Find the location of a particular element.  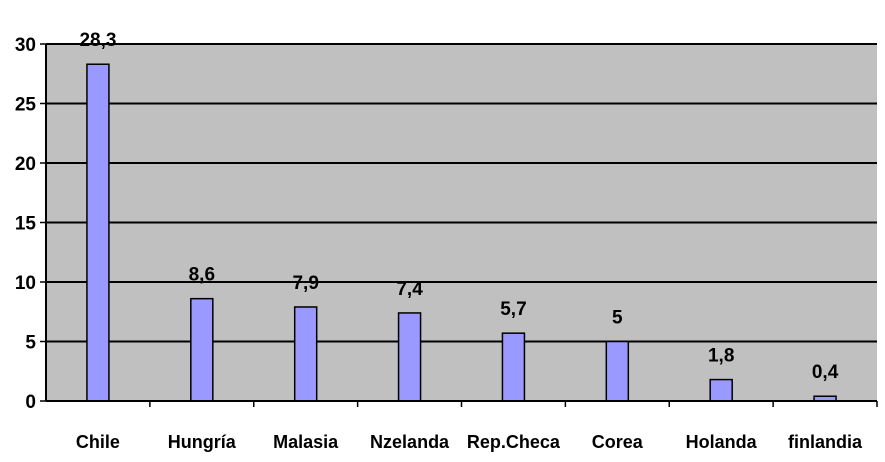

y-tick-label: 10 is located at coordinates (25, 283).